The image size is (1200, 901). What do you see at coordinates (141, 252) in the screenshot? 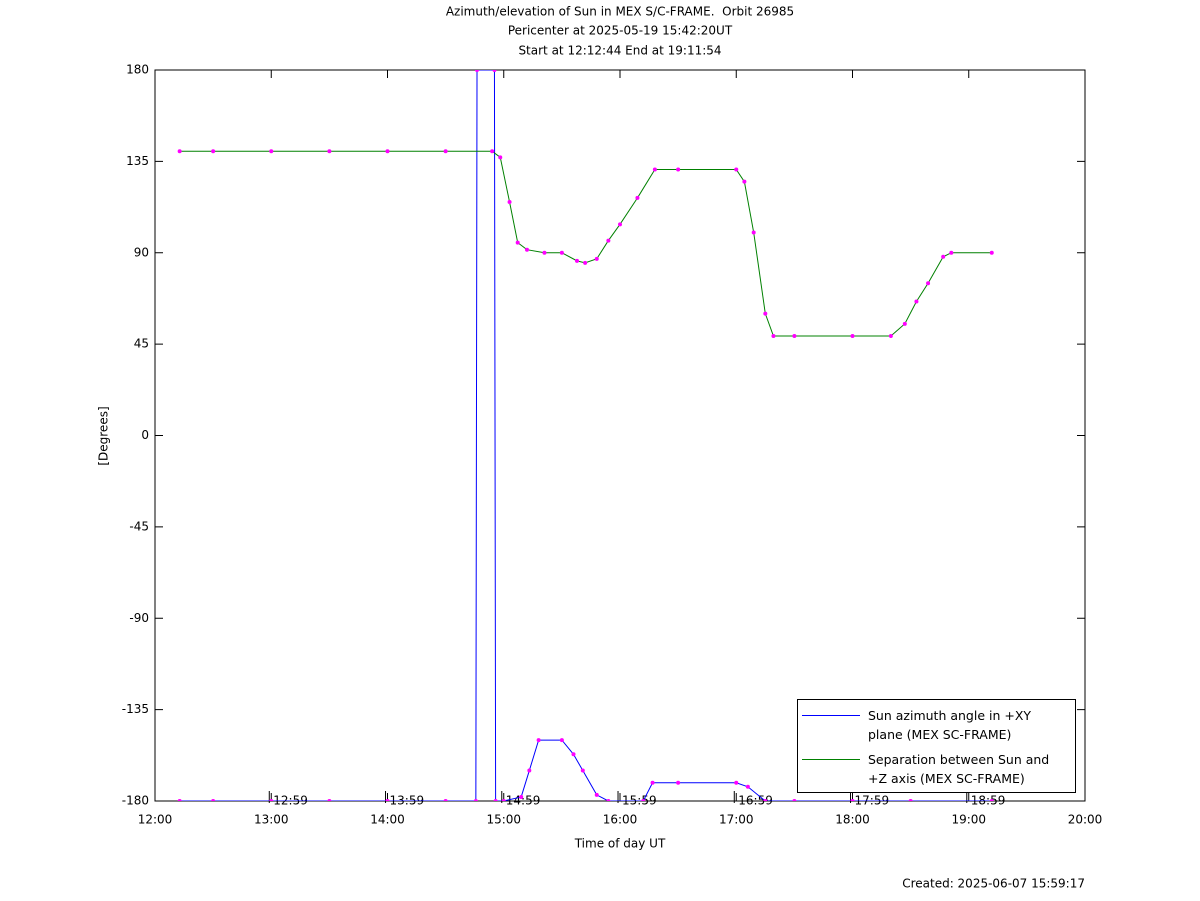
I see `y-tick-label: 90` at bounding box center [141, 252].